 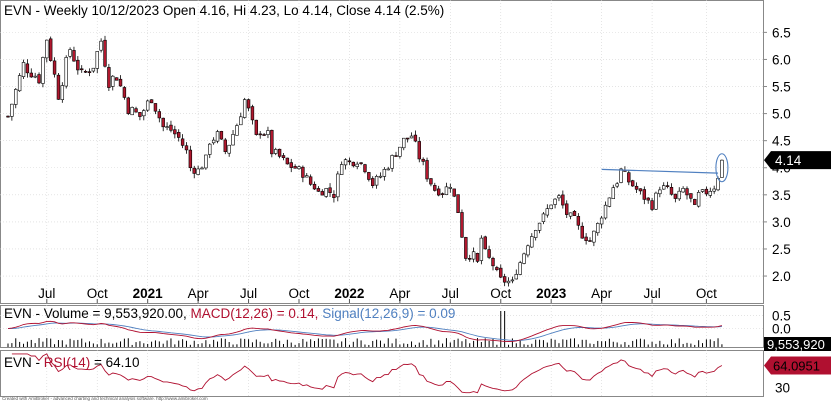 What do you see at coordinates (67, 362) in the screenshot?
I see `rsi-header-part: RSI(14)` at bounding box center [67, 362].